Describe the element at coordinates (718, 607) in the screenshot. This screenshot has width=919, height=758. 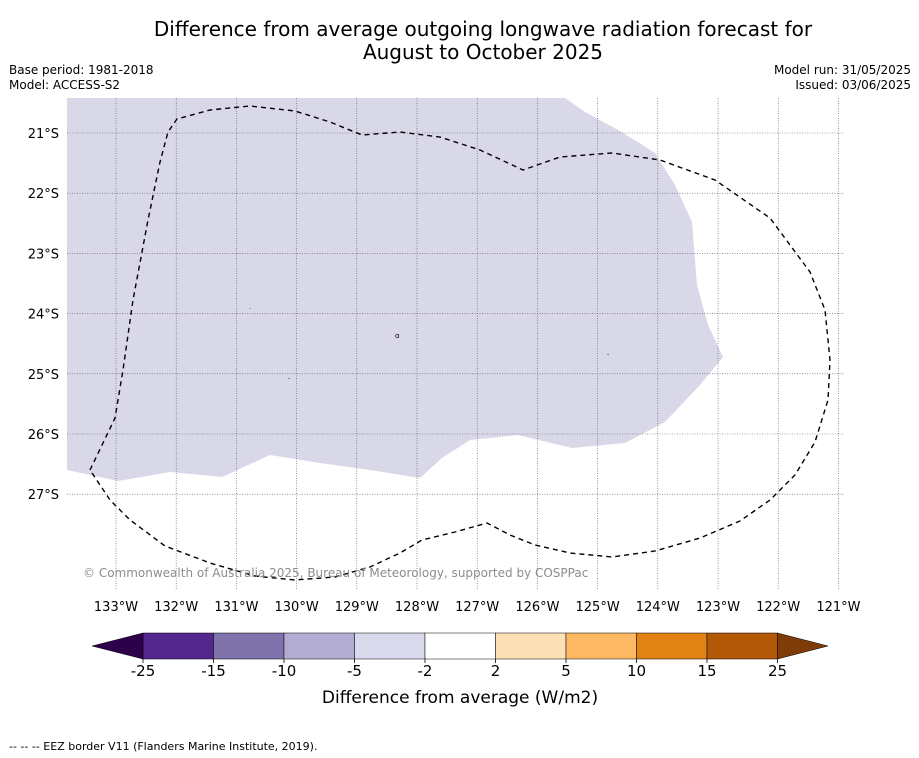
I see `lon-label: 123°W` at that location.